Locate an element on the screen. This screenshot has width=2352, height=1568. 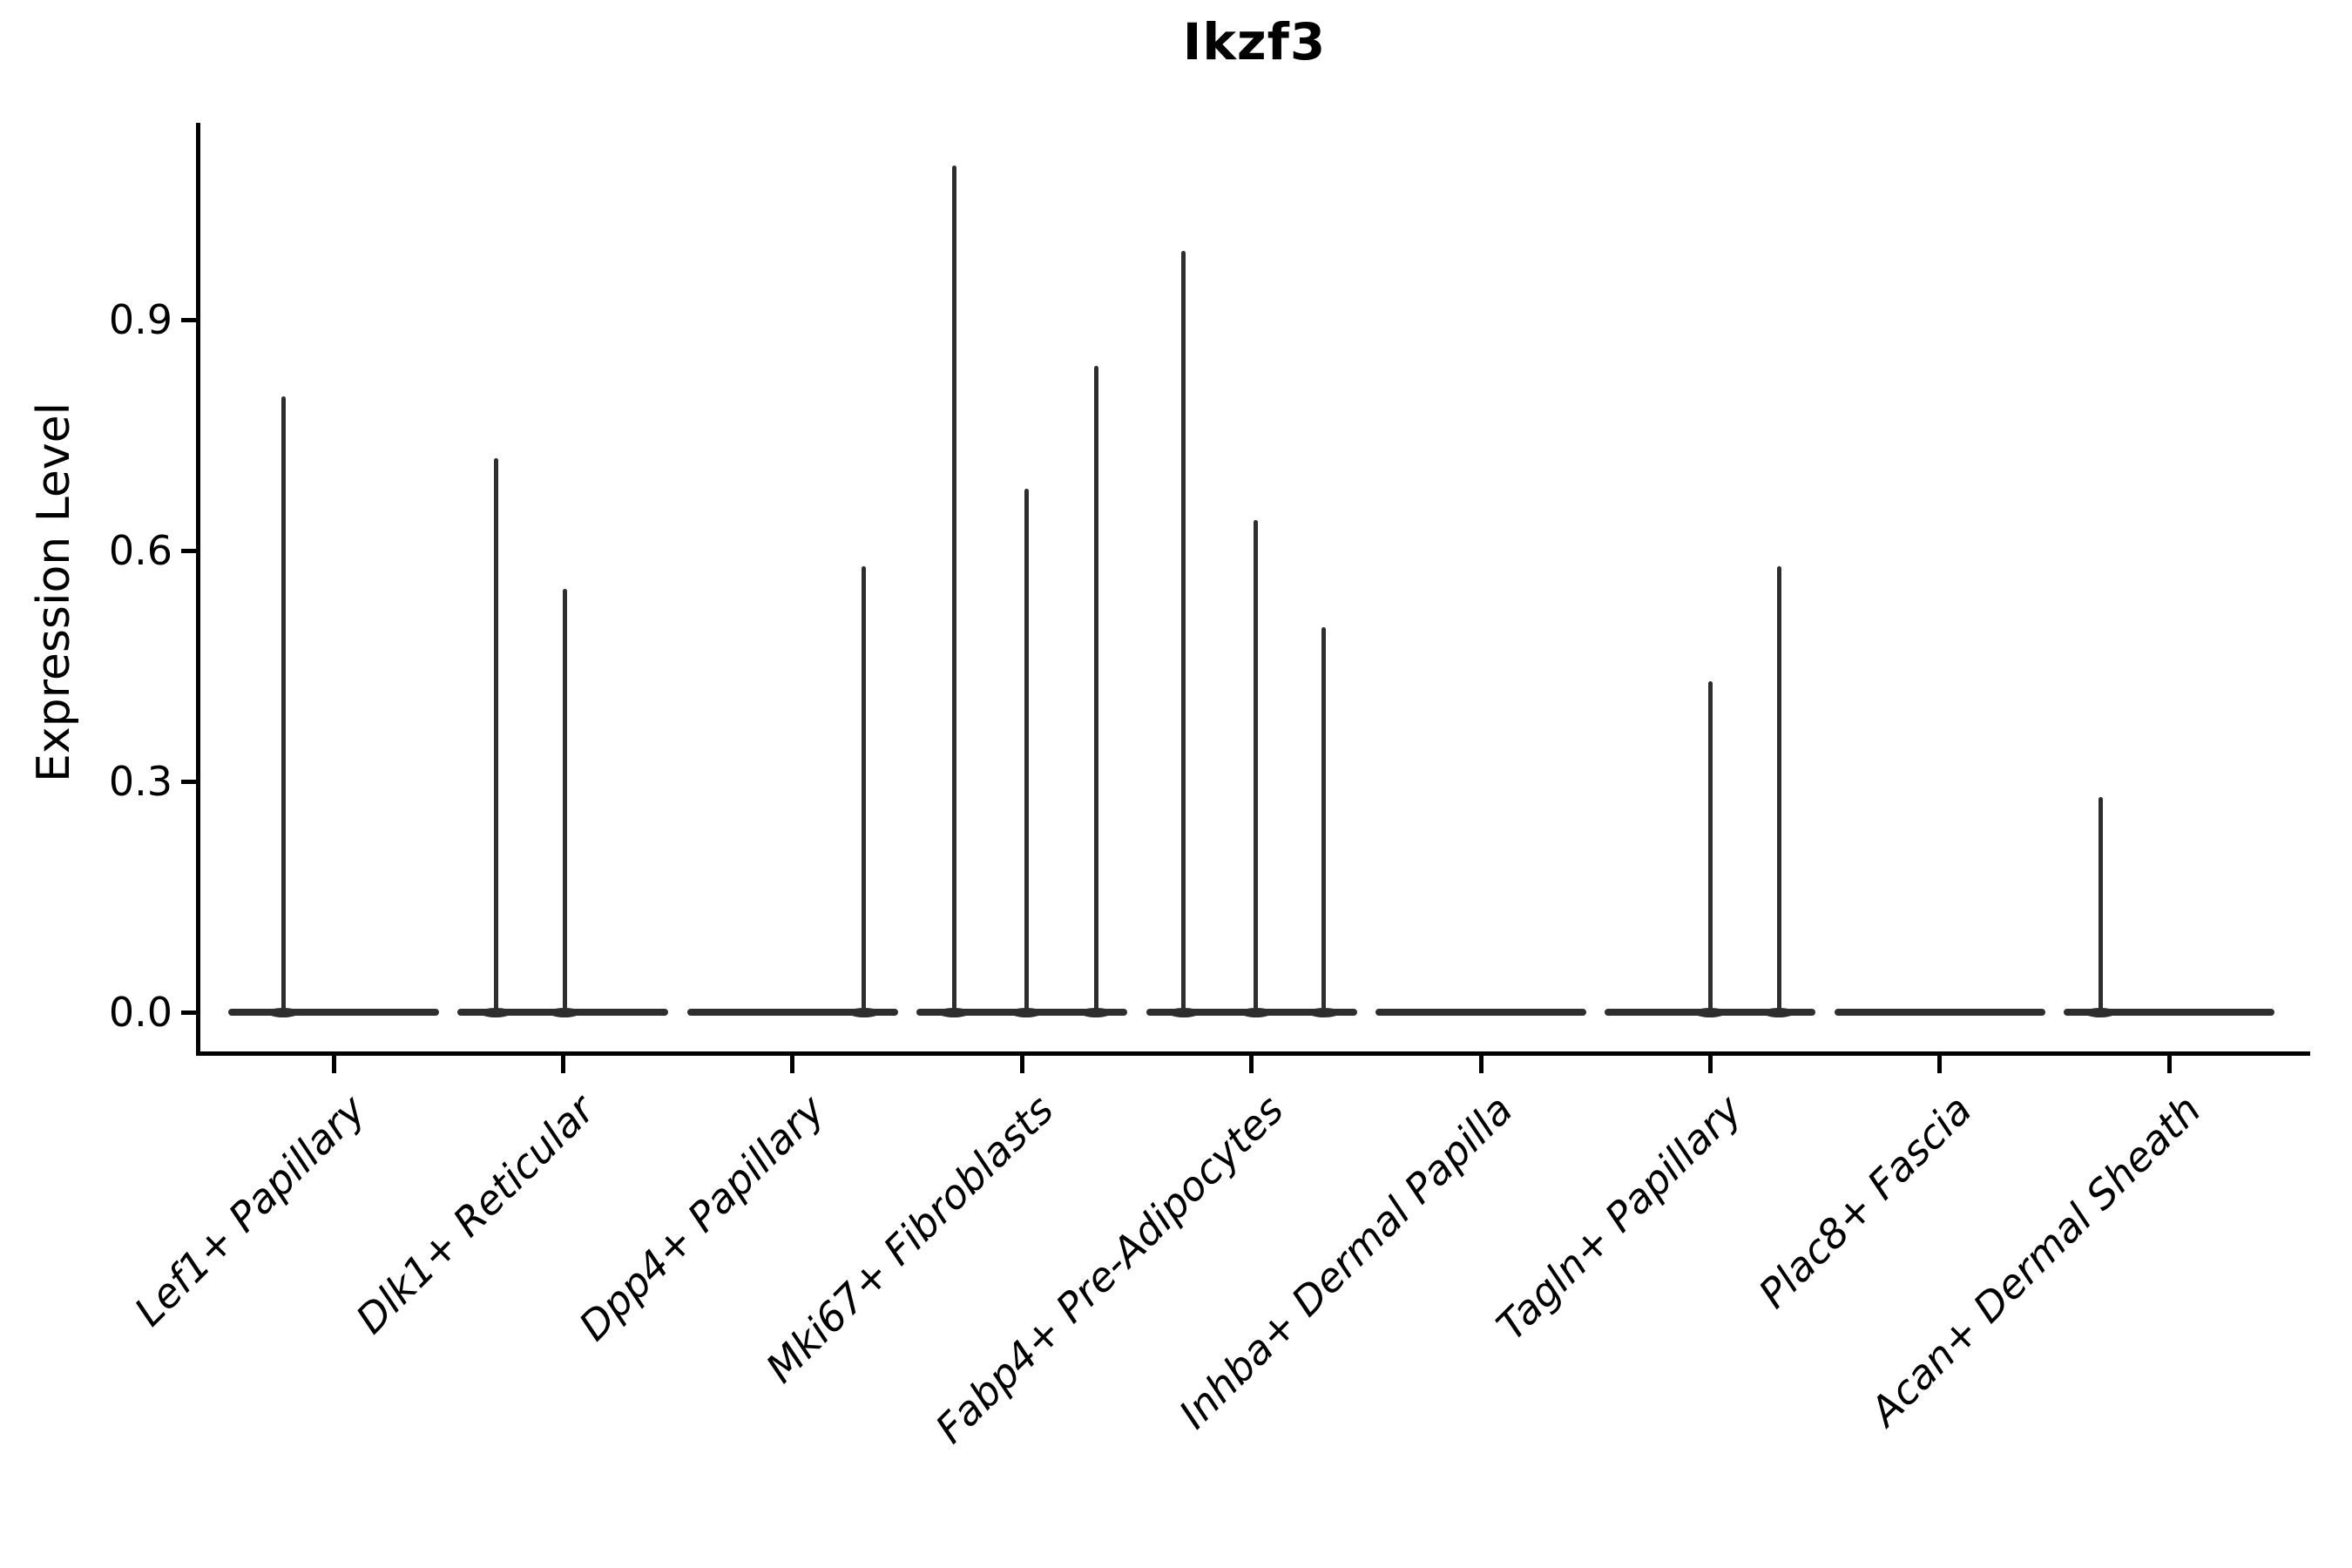
x-tick-label: Fabp4+ Pre-Adipocytes is located at coordinates (1109, 1269).